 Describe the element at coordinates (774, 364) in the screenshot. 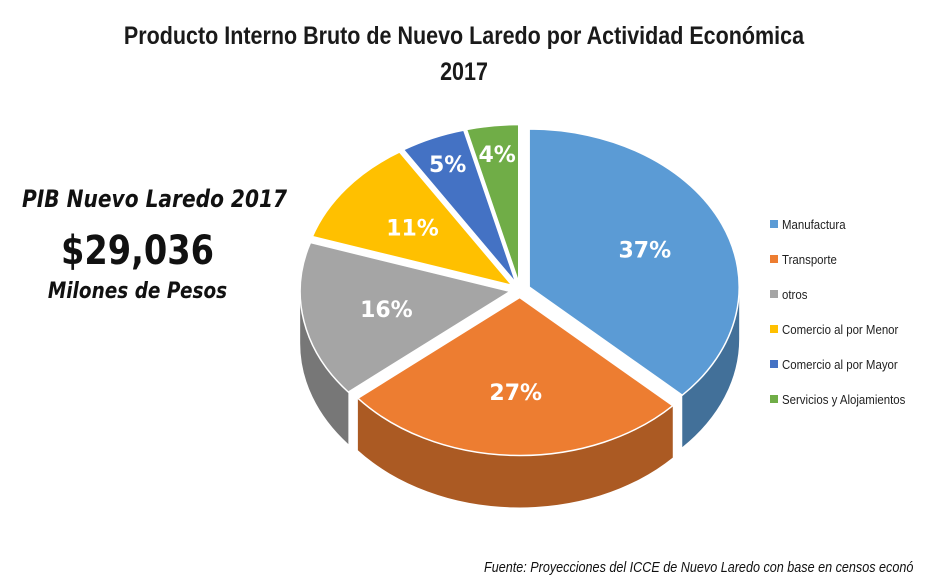

I see `legend-swatch-comercio-mayor` at that location.